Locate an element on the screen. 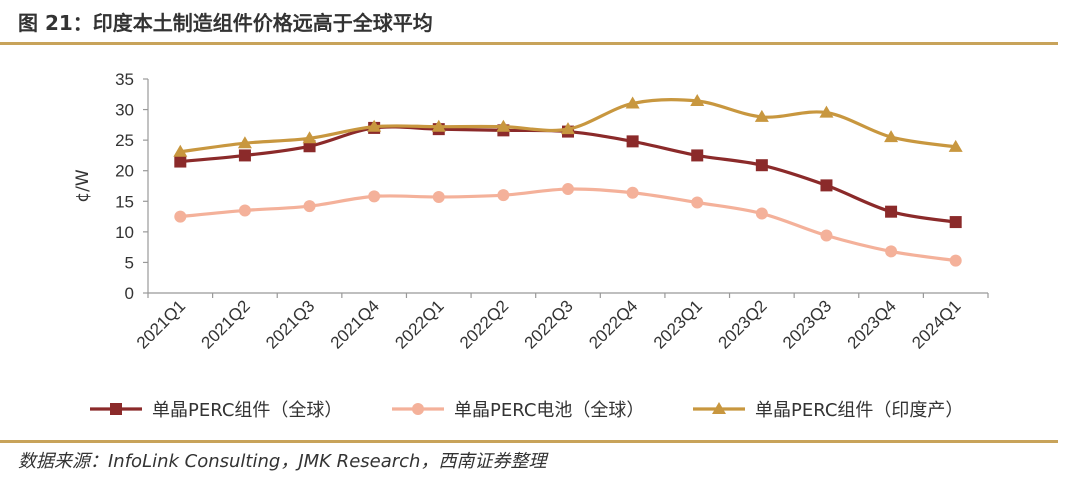 The image size is (1080, 480). legend-item: 单晶PERC组件（印度产） is located at coordinates (828, 410).